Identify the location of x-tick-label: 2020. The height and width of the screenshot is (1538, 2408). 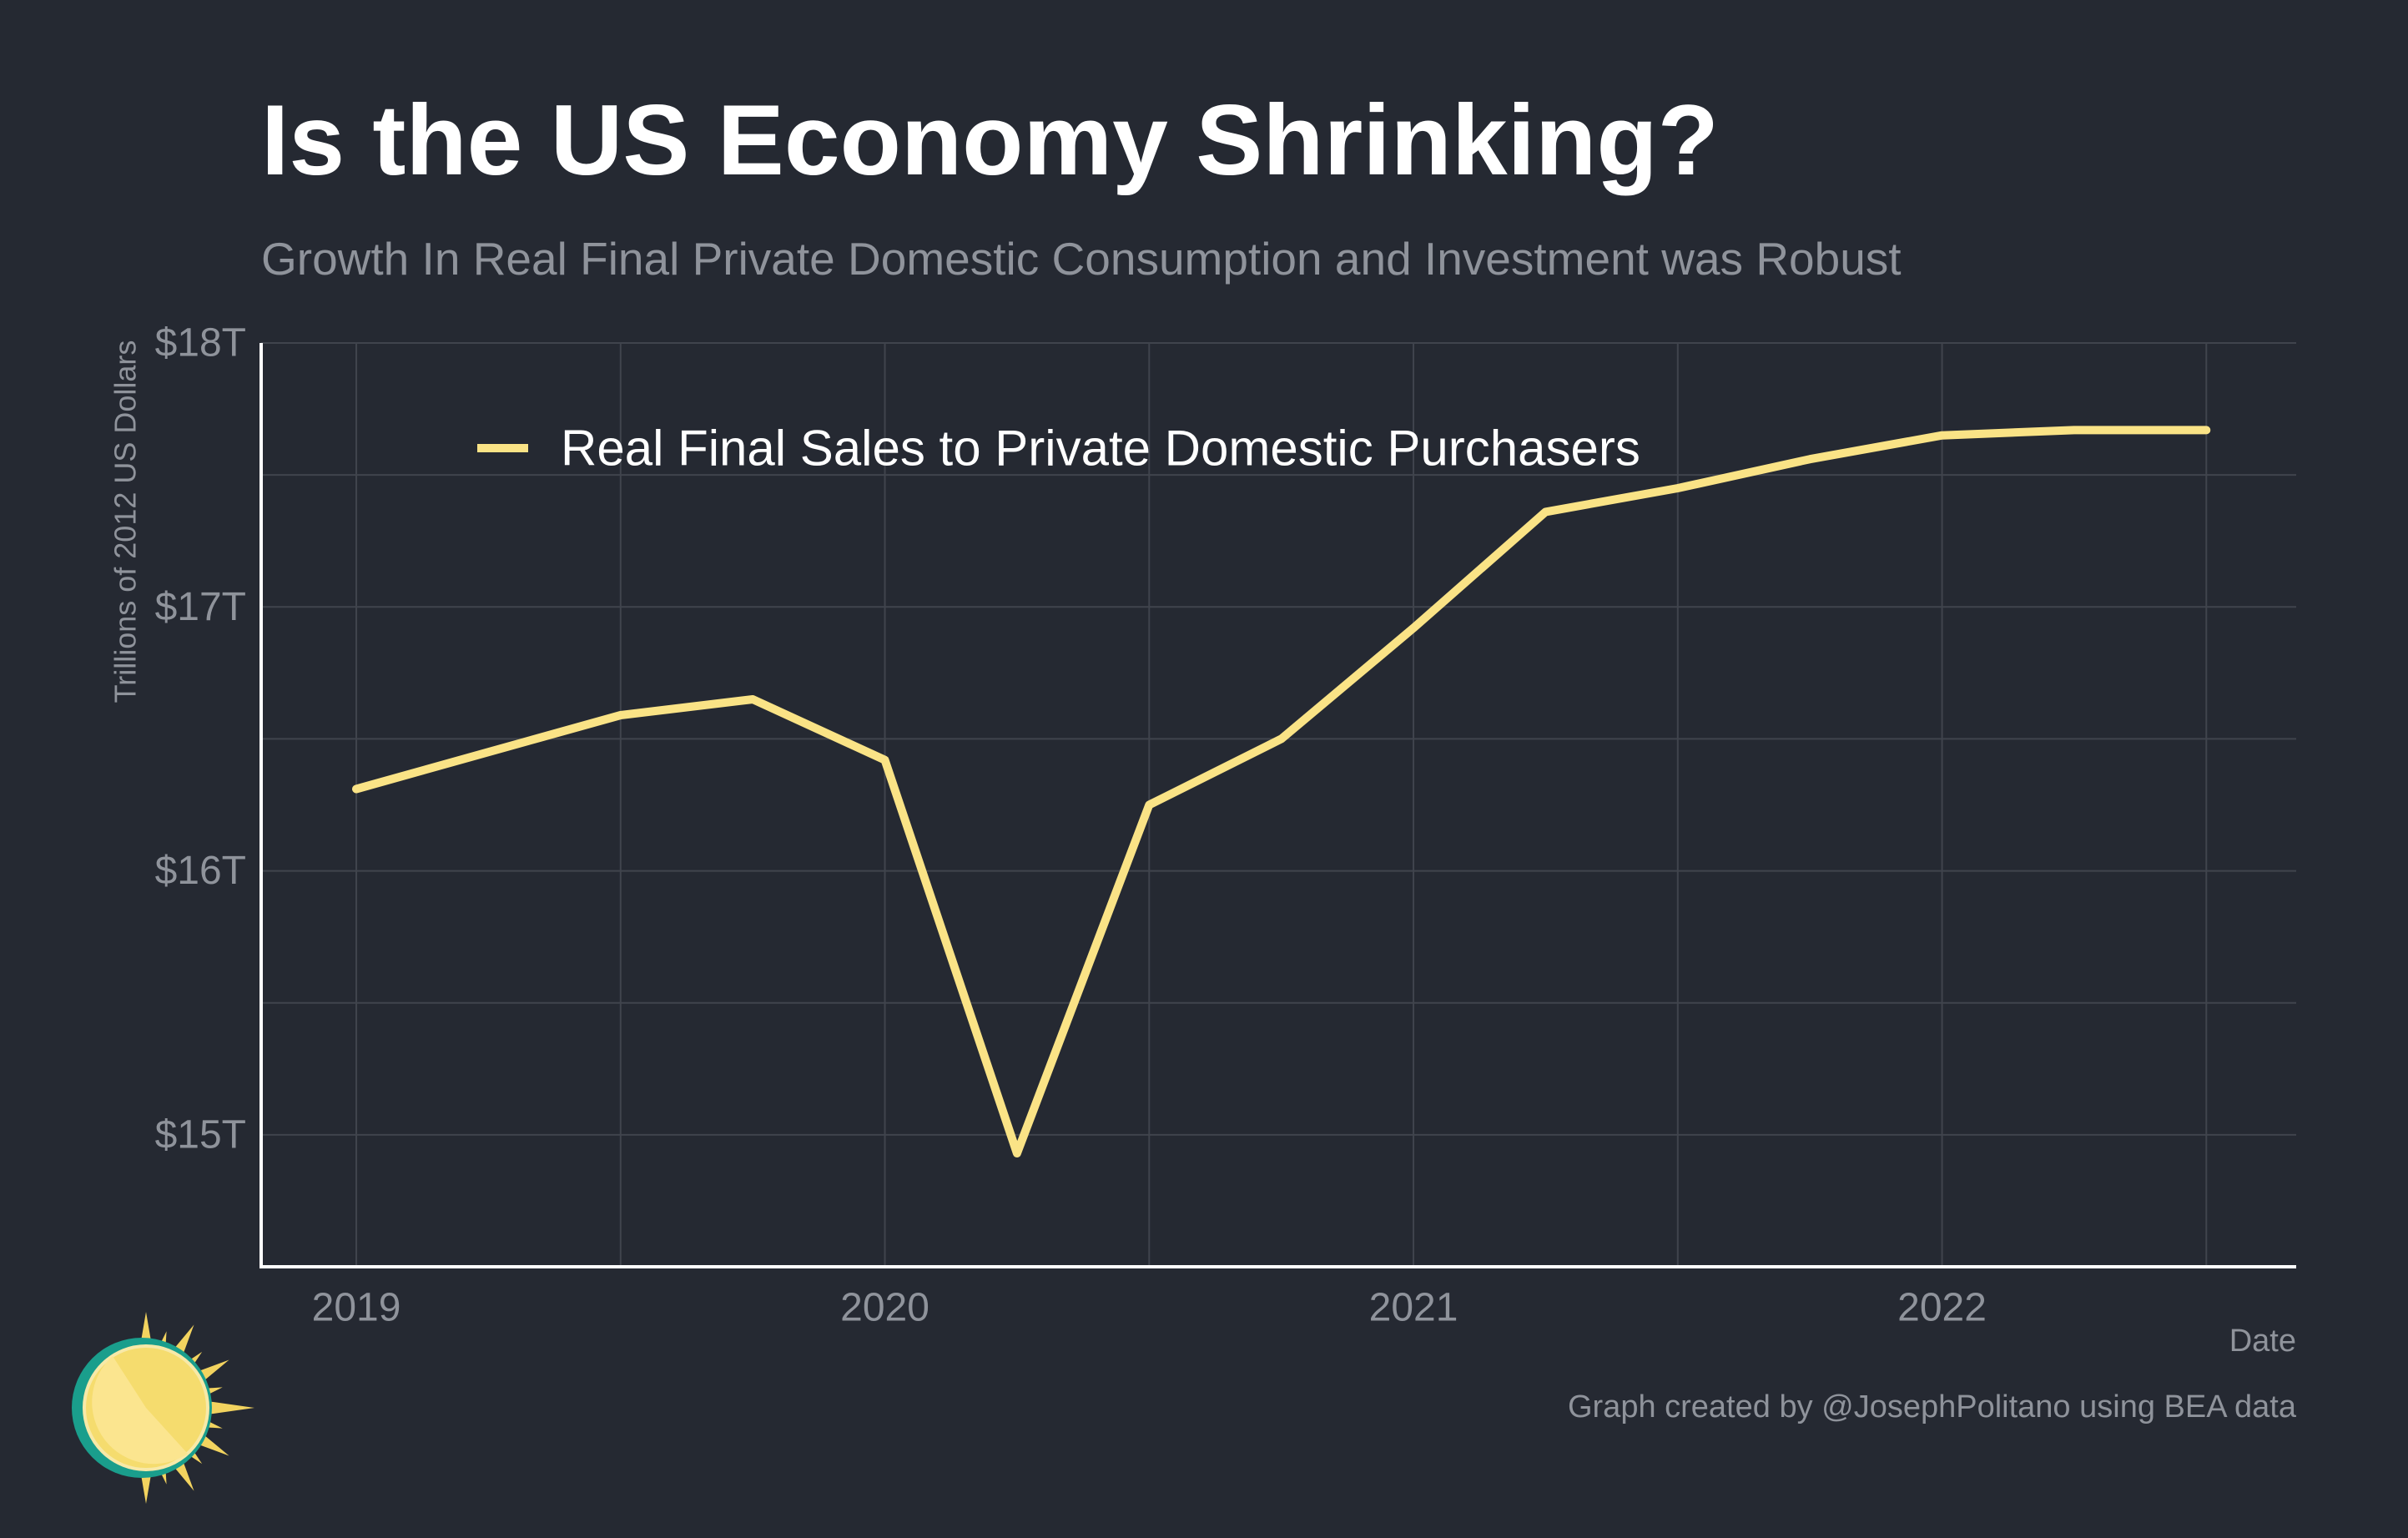
(884, 1308).